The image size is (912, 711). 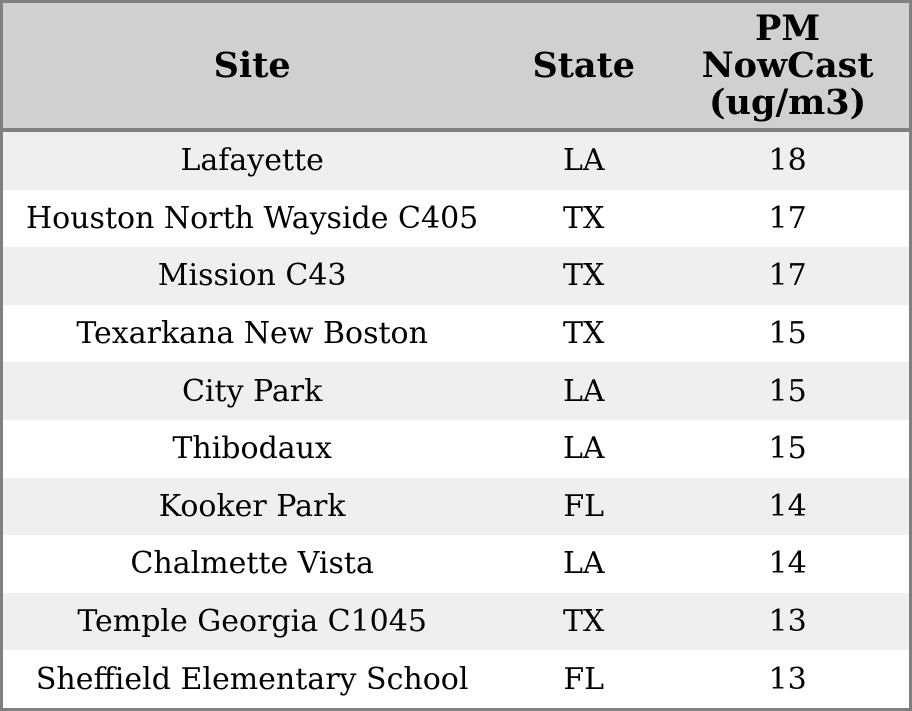 I want to click on table-row: Lafayette LA 18, so click(x=456, y=161).